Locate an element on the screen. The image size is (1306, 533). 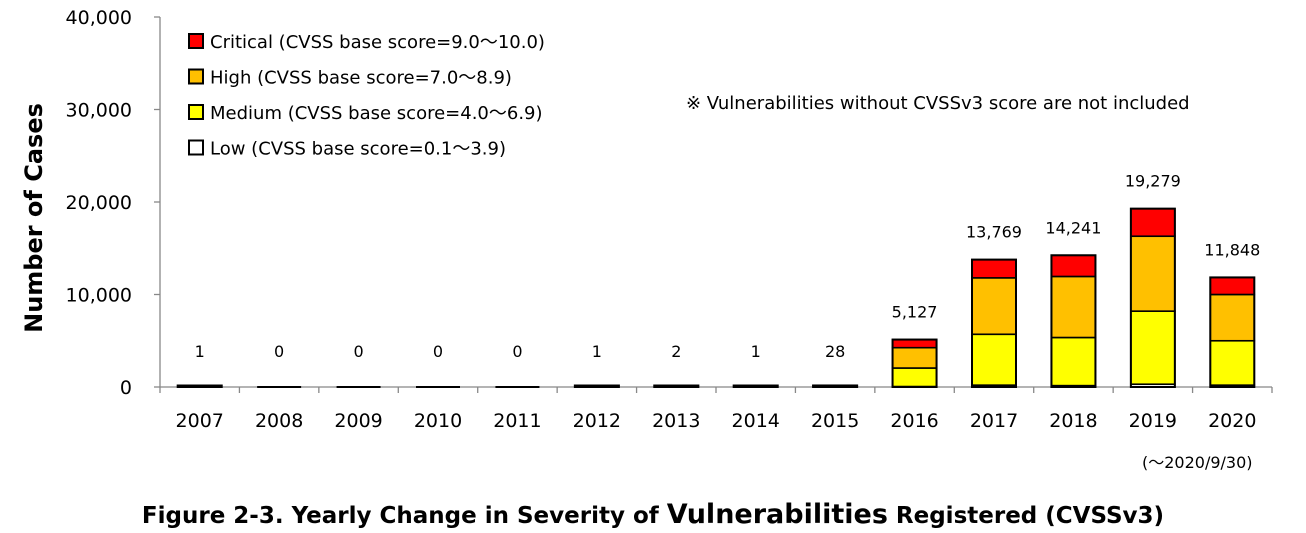
total-data-label: 5,127 is located at coordinates (915, 312).